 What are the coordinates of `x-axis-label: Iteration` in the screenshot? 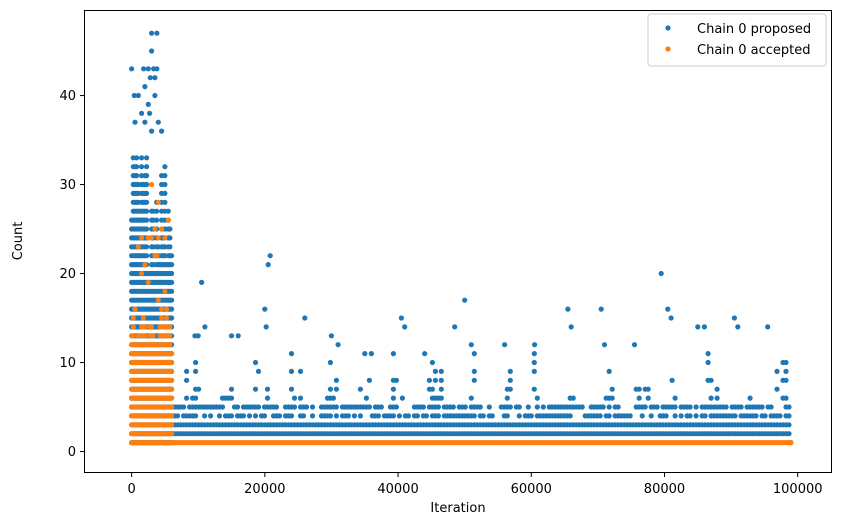 It's located at (457, 508).